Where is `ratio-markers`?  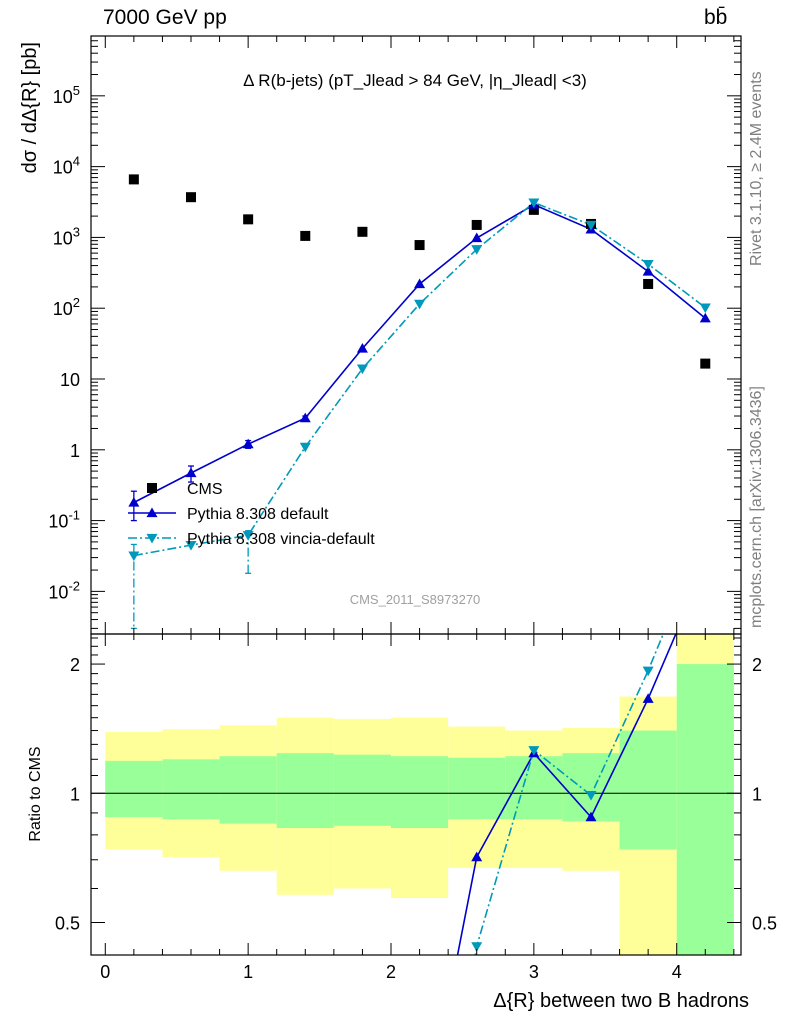 ratio-markers is located at coordinates (562, 809).